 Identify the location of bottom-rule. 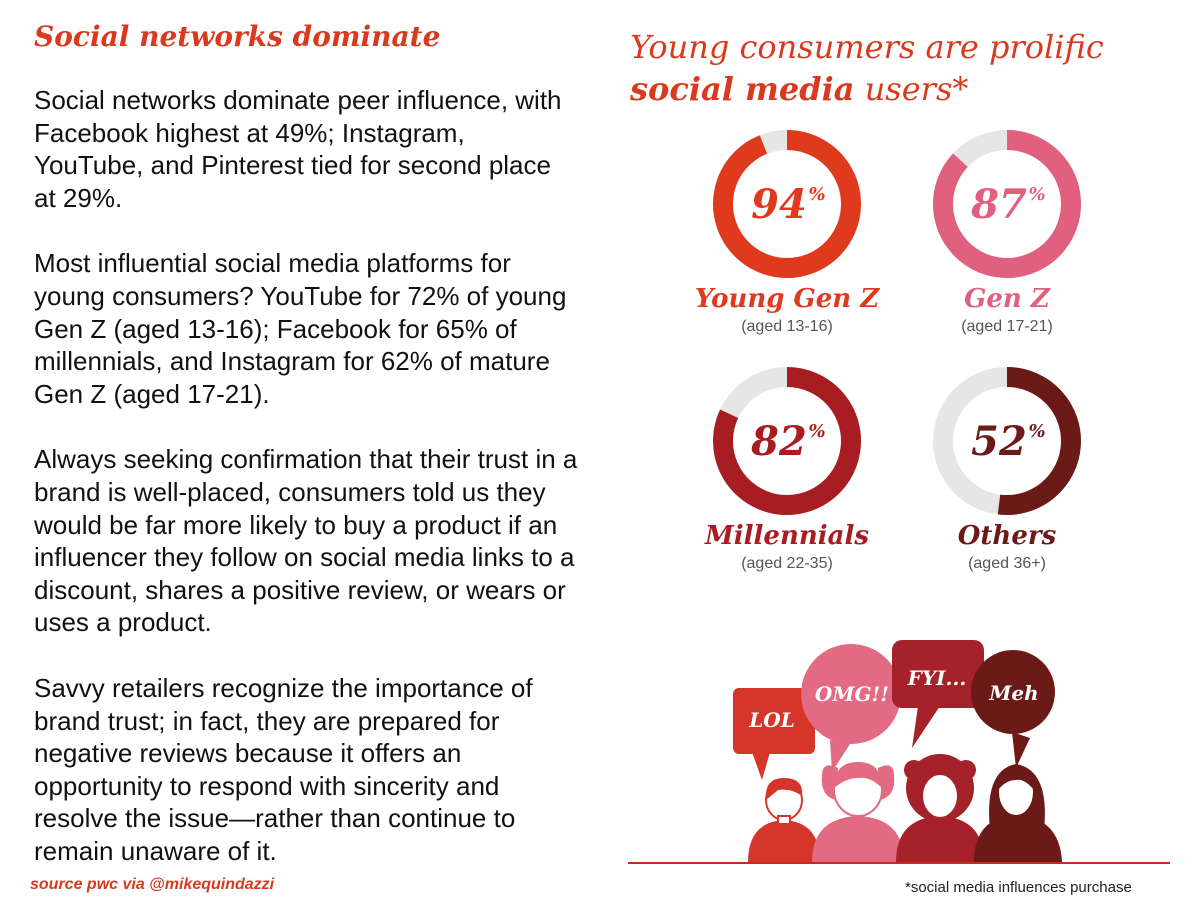
(899, 863).